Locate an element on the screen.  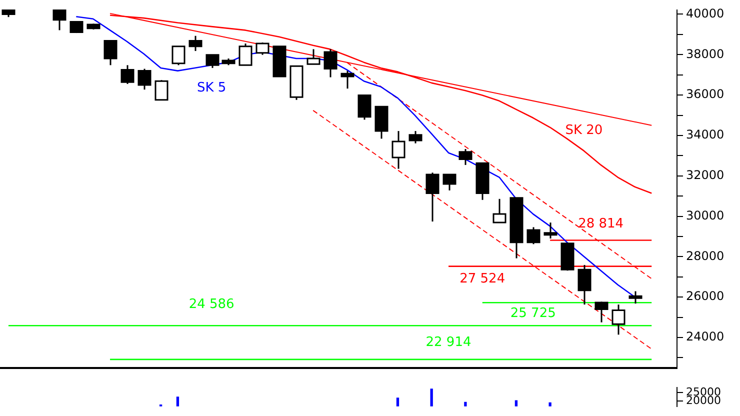
y-tick-label: 32000 is located at coordinates (705, 175).